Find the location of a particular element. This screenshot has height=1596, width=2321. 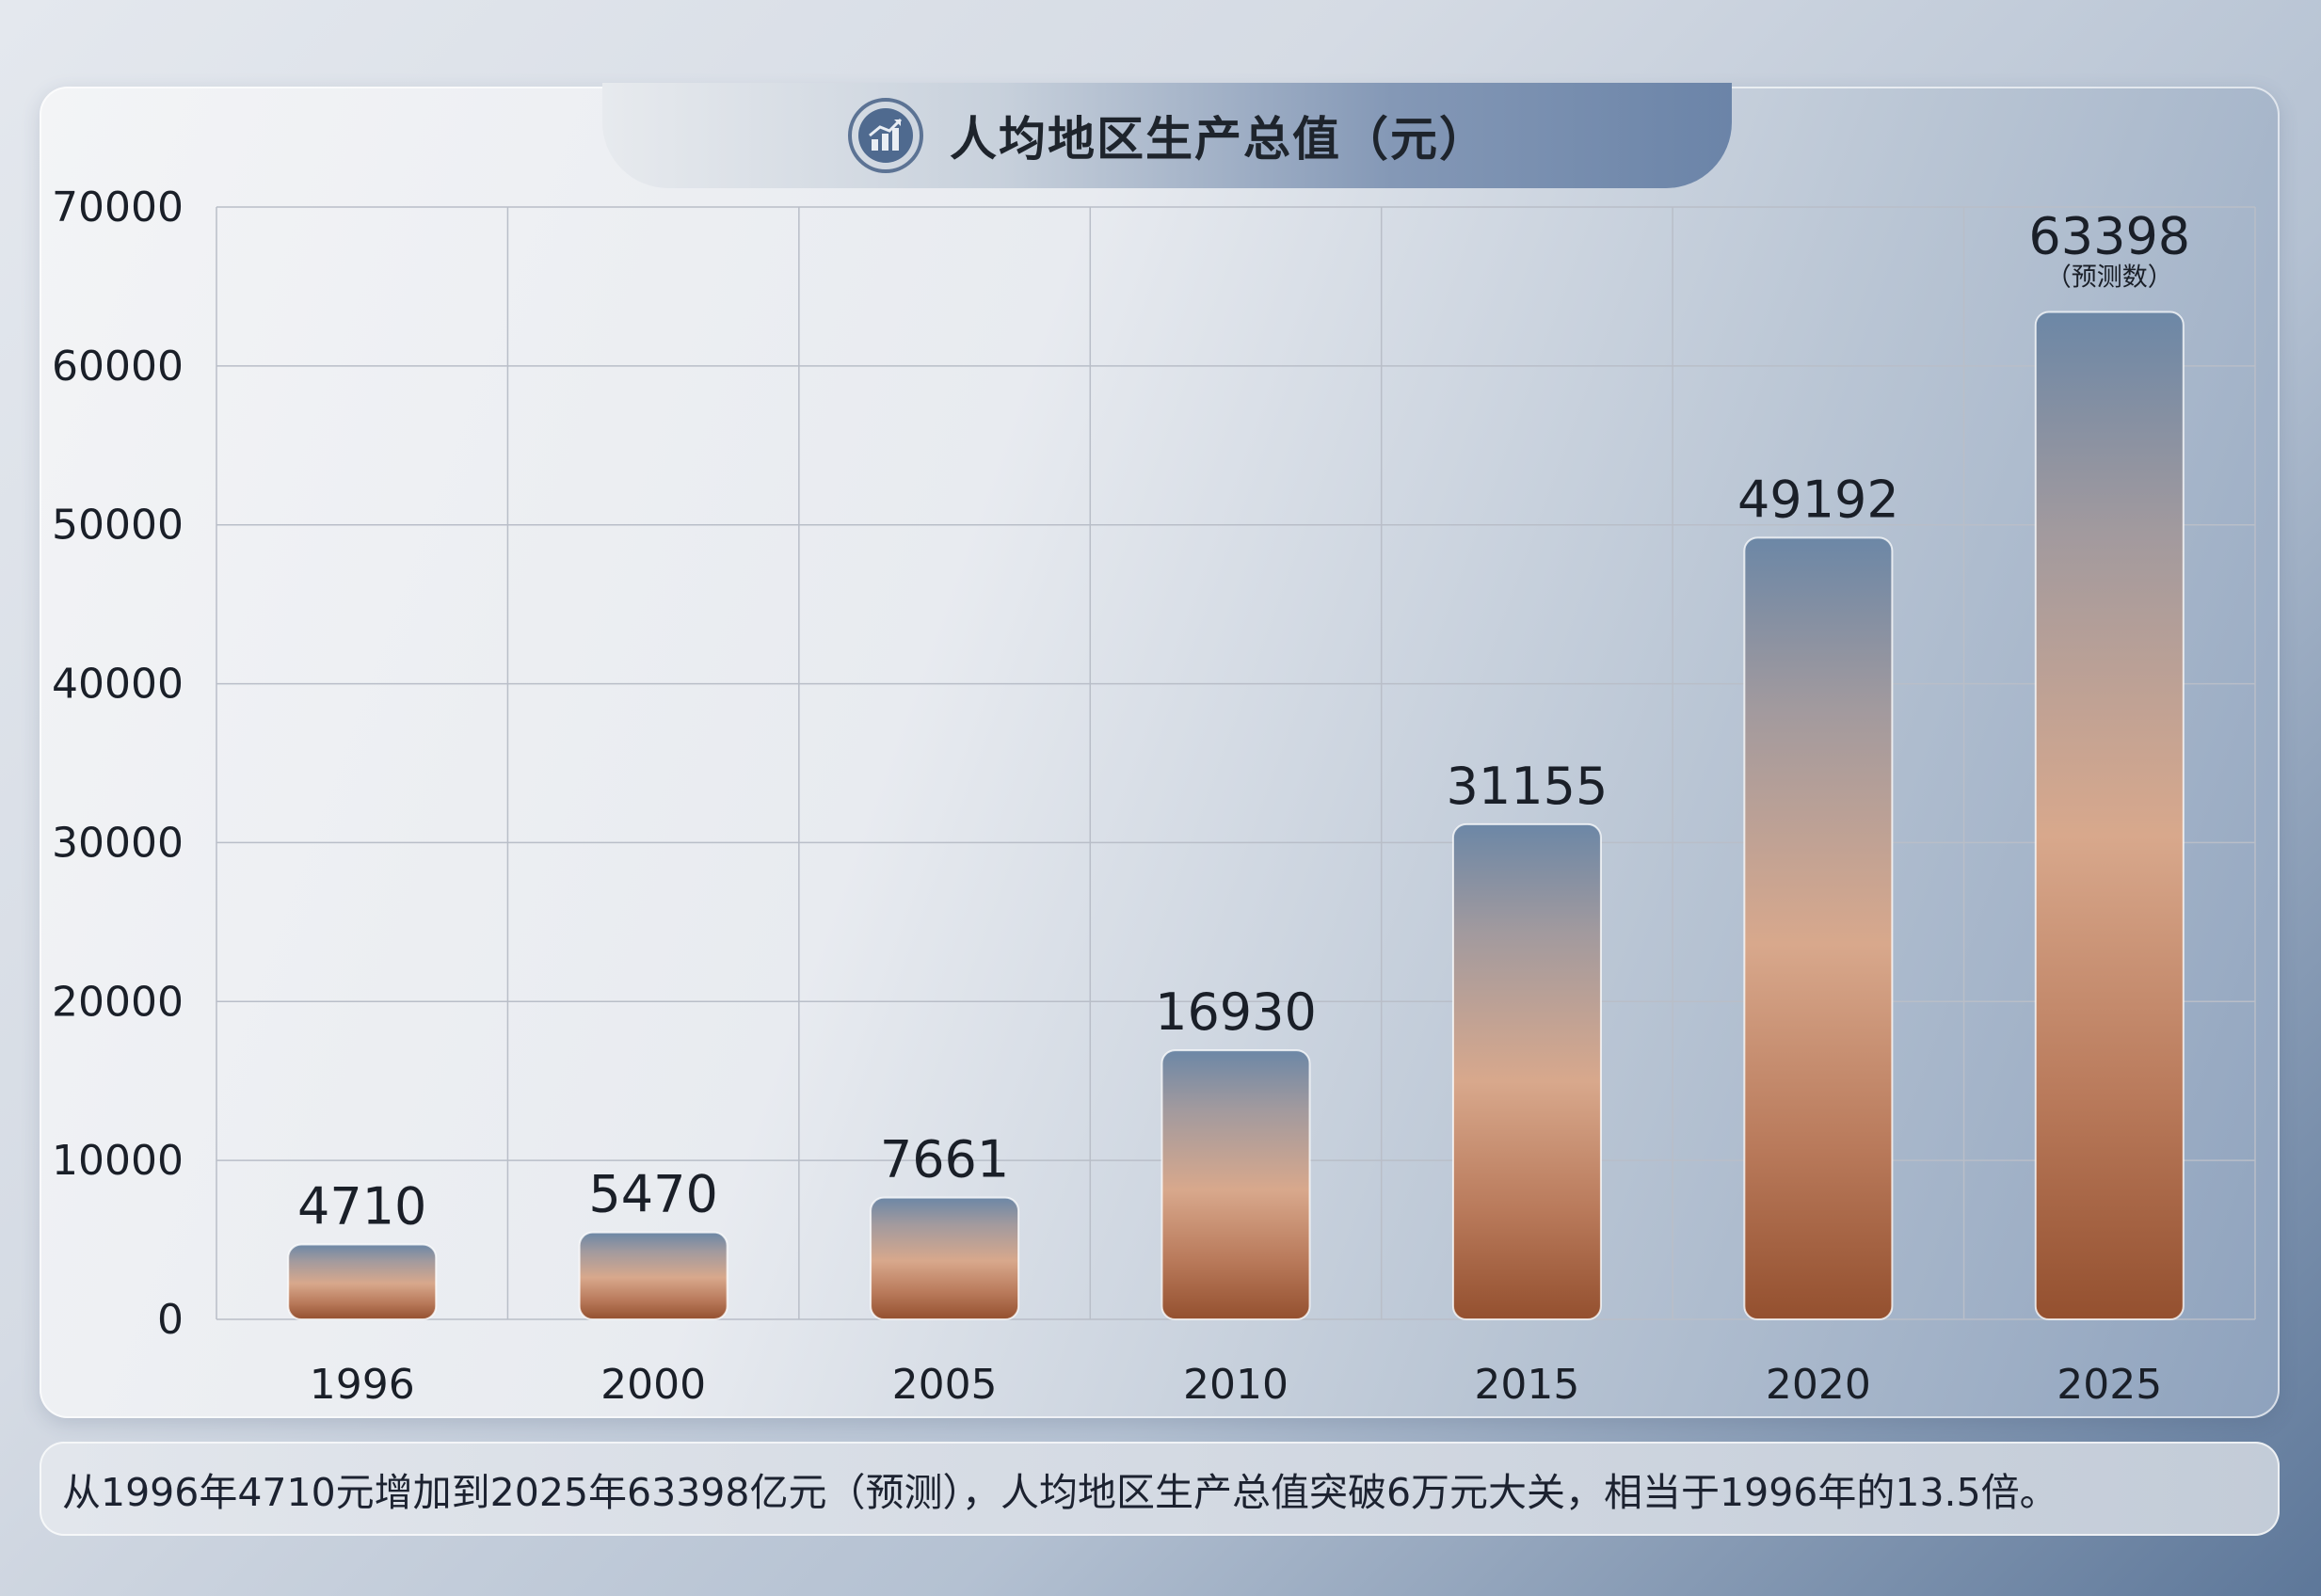

x-tick-label: 2015 is located at coordinates (1527, 1385).